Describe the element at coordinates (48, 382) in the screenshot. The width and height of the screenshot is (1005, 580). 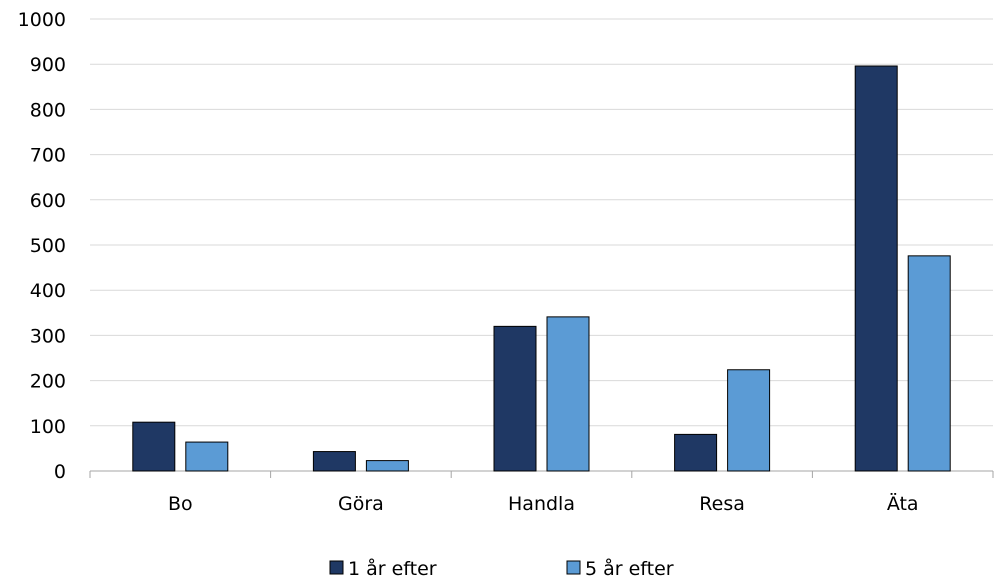
I see `y-tick-label-200: 200` at that location.